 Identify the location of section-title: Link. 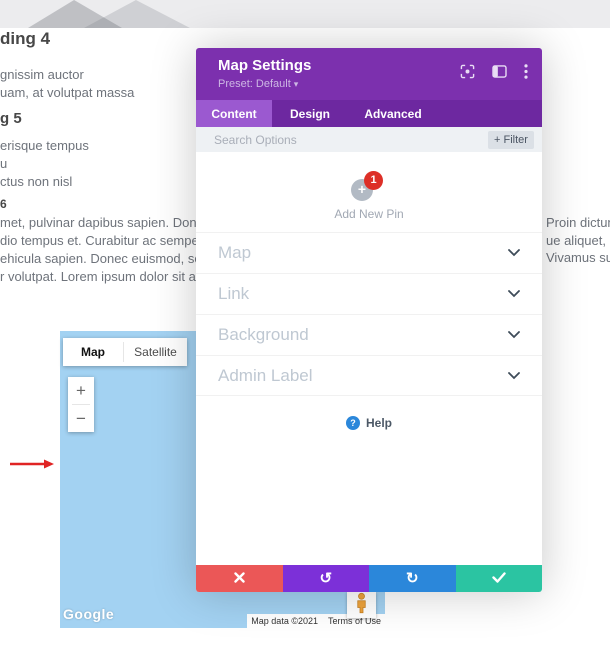
(234, 293).